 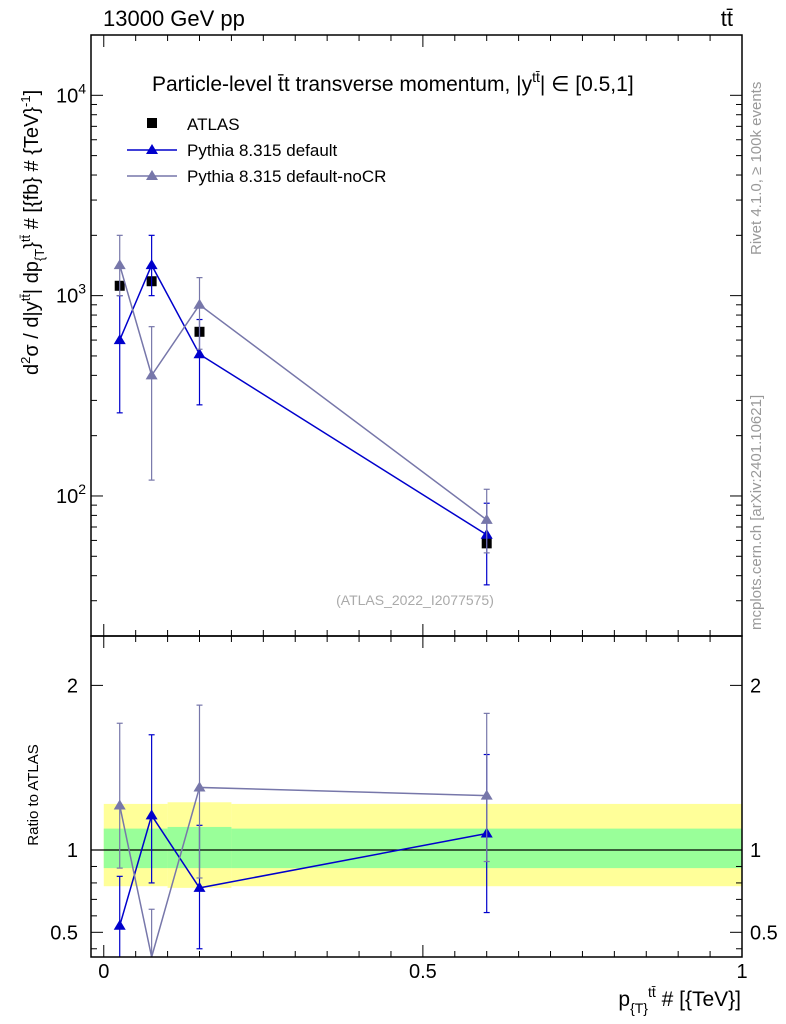 I want to click on series-line-pythia-8-315-default, so click(x=303, y=399).